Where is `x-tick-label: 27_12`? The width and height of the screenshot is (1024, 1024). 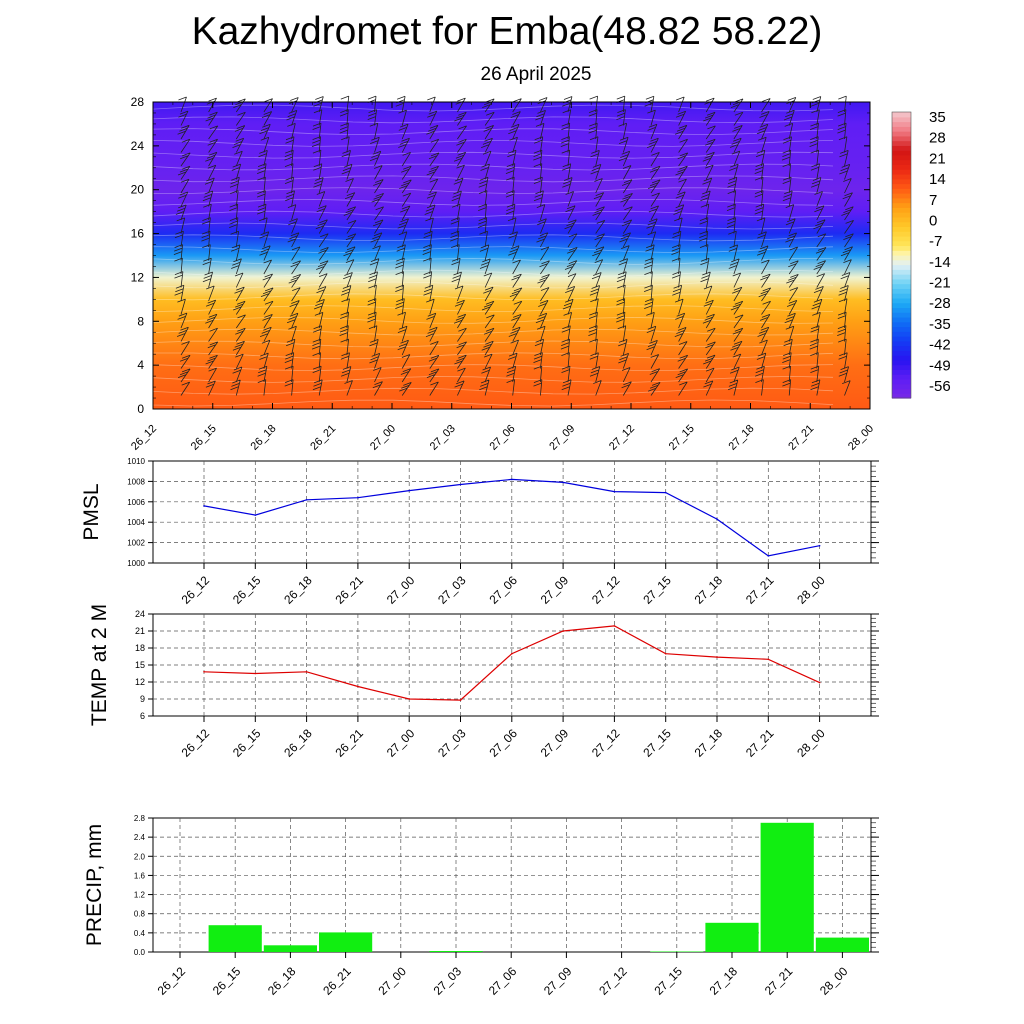
x-tick-label: 27_12 is located at coordinates (613, 981).